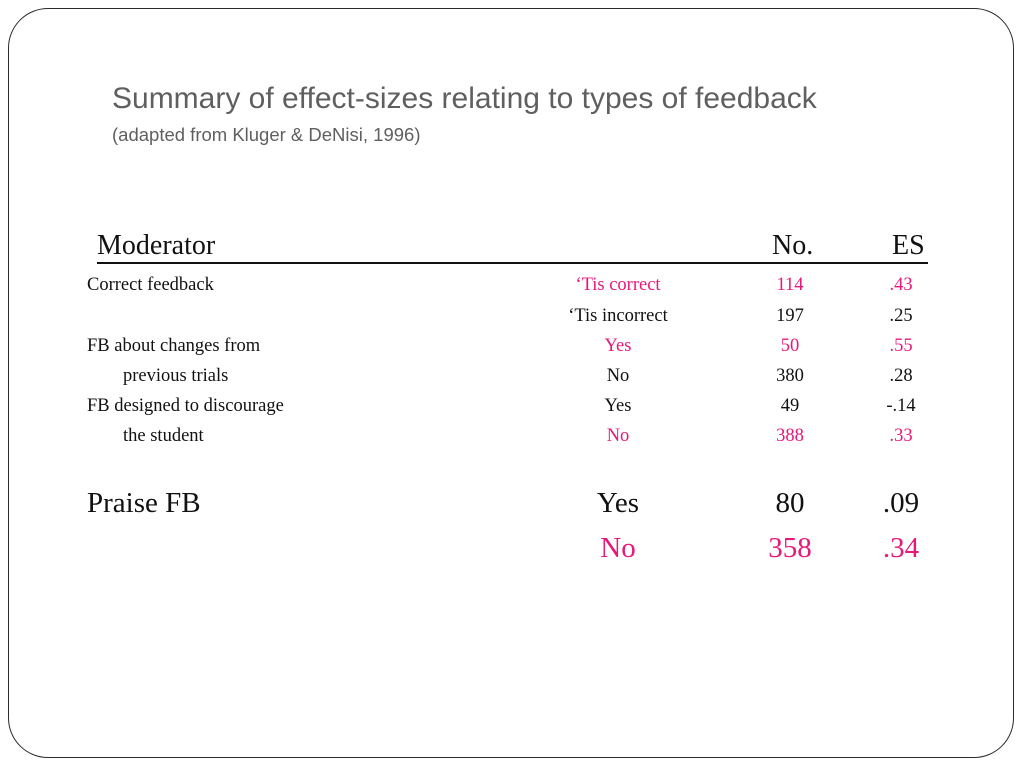 The height and width of the screenshot is (768, 1024). What do you see at coordinates (156, 245) in the screenshot?
I see `header-moderator: Moderator` at bounding box center [156, 245].